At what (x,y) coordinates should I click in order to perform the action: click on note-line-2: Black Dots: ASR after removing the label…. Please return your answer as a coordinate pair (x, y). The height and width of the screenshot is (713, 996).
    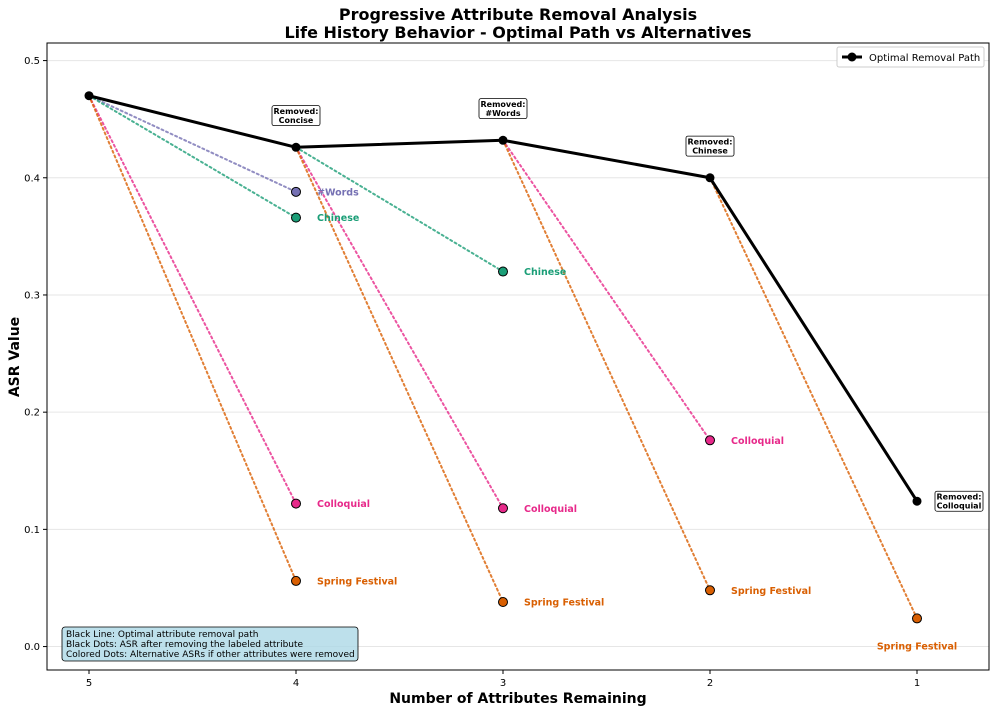
    Looking at the image, I should click on (185, 645).